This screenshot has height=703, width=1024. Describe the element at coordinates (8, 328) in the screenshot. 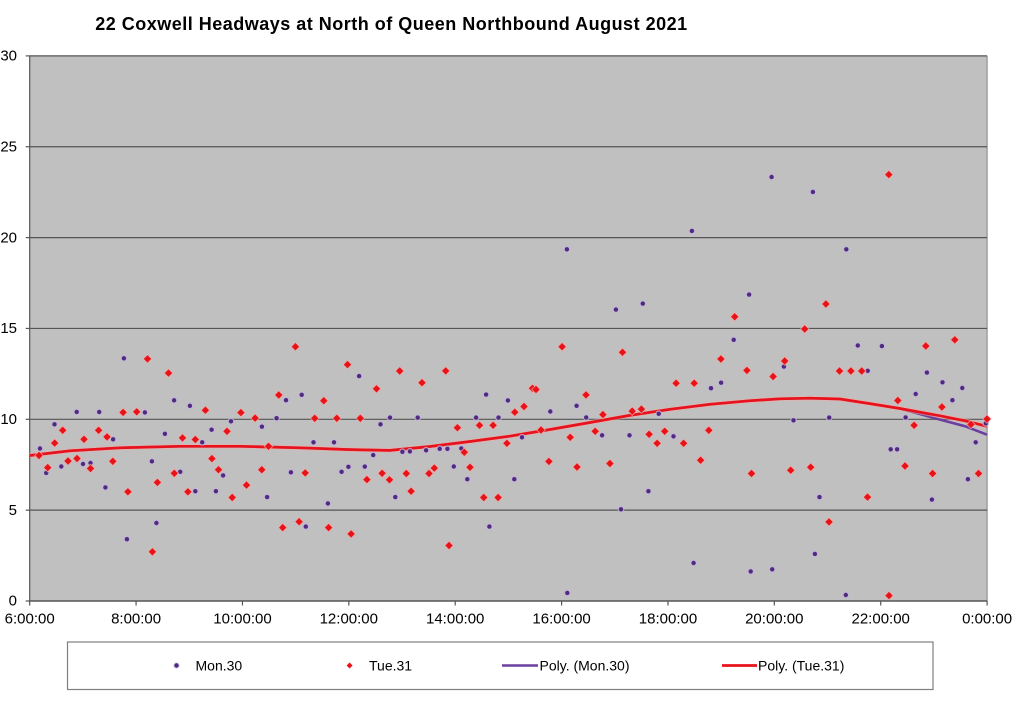

I see `svg-text: 15` at that location.